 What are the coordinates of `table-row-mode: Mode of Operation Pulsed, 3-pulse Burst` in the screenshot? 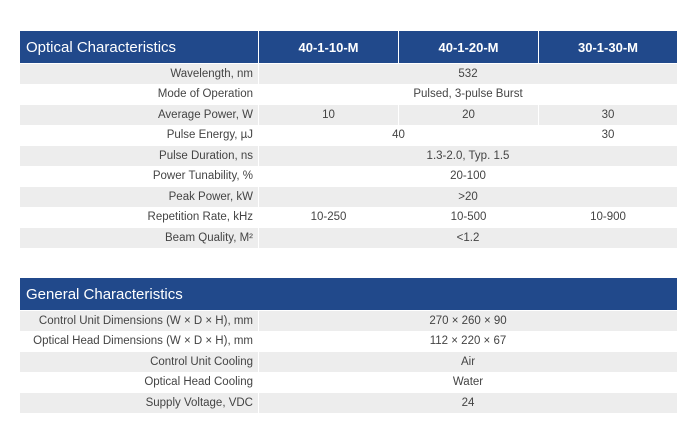 It's located at (348, 94).